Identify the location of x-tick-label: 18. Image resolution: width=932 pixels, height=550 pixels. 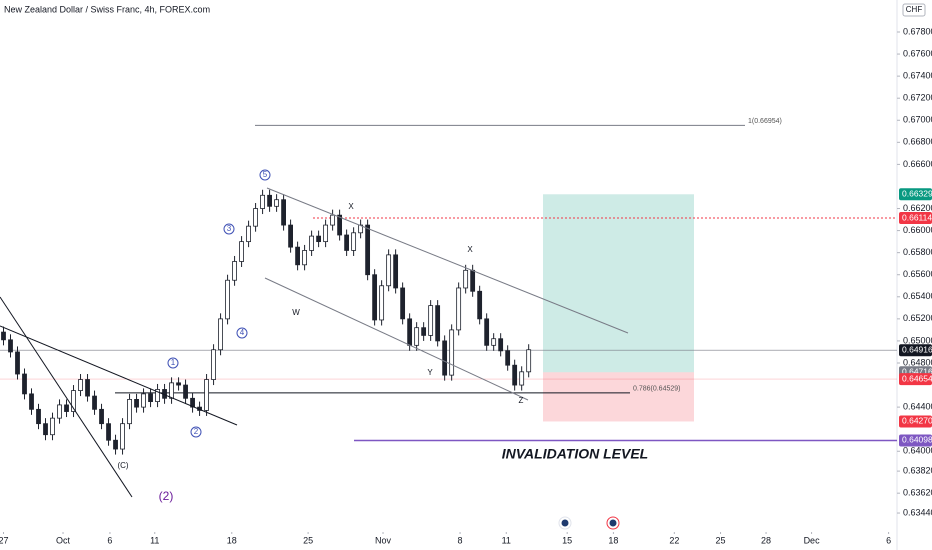
(232, 540).